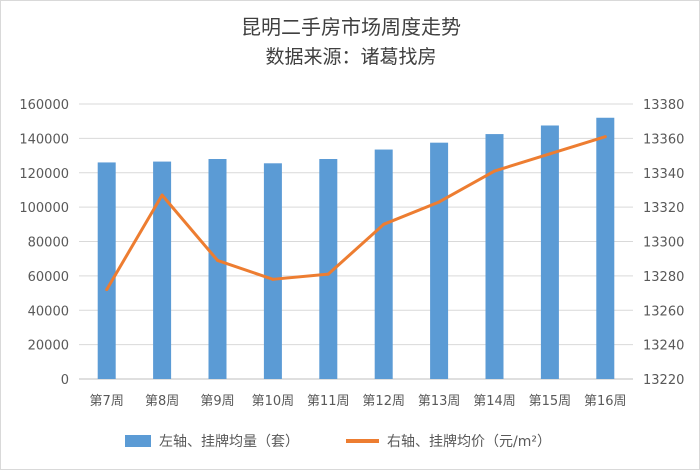 This screenshot has height=471, width=700. Describe the element at coordinates (48, 346) in the screenshot. I see `left-tick-label: 20000` at that location.